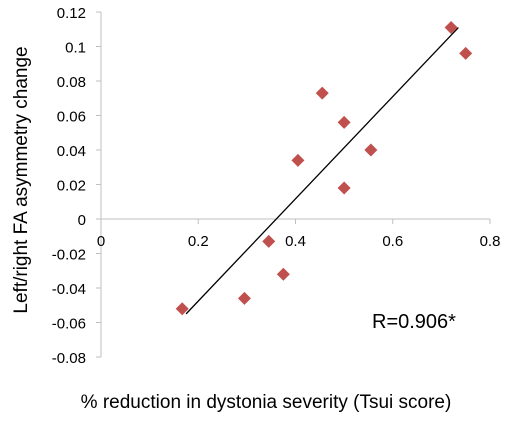 The height and width of the screenshot is (424, 510). What do you see at coordinates (71, 151) in the screenshot?
I see `y-tick-label: 0.04` at bounding box center [71, 151].